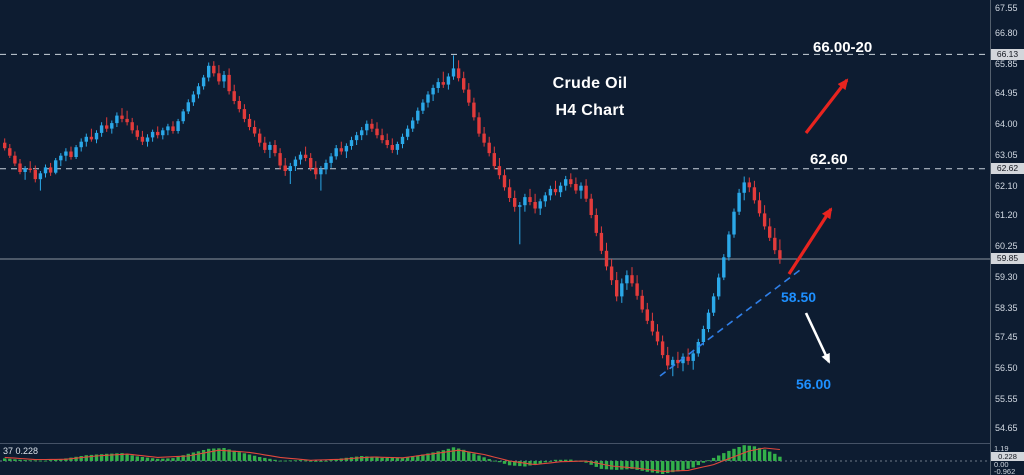 The image size is (1024, 475). I want to click on price-tick-label: 57.45, so click(1006, 337).